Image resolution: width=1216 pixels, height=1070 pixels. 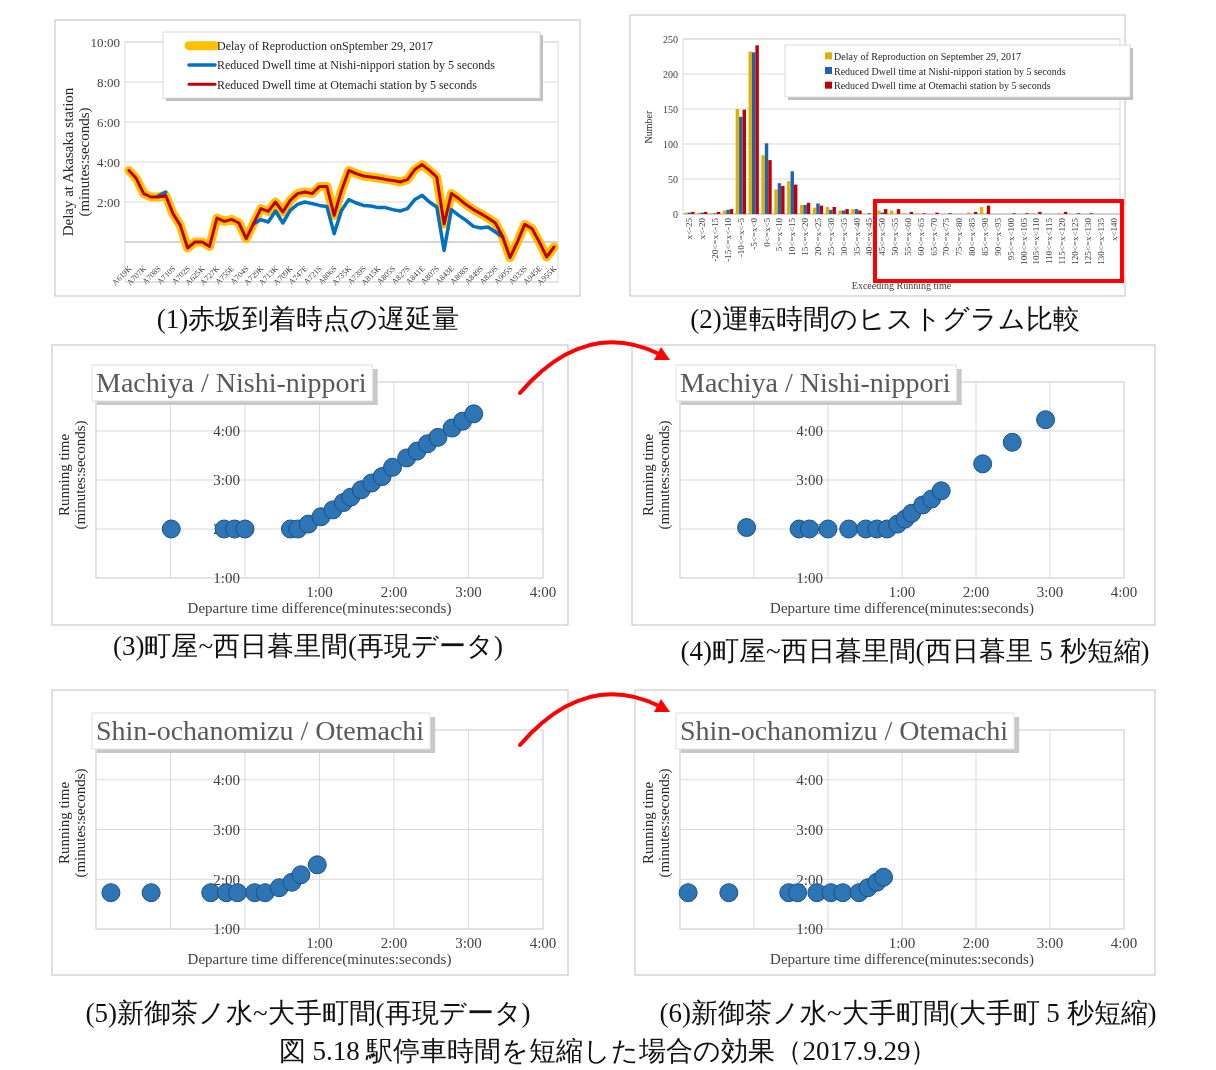 I want to click on x-tick-label: 85<=x<90, so click(x=985, y=236).